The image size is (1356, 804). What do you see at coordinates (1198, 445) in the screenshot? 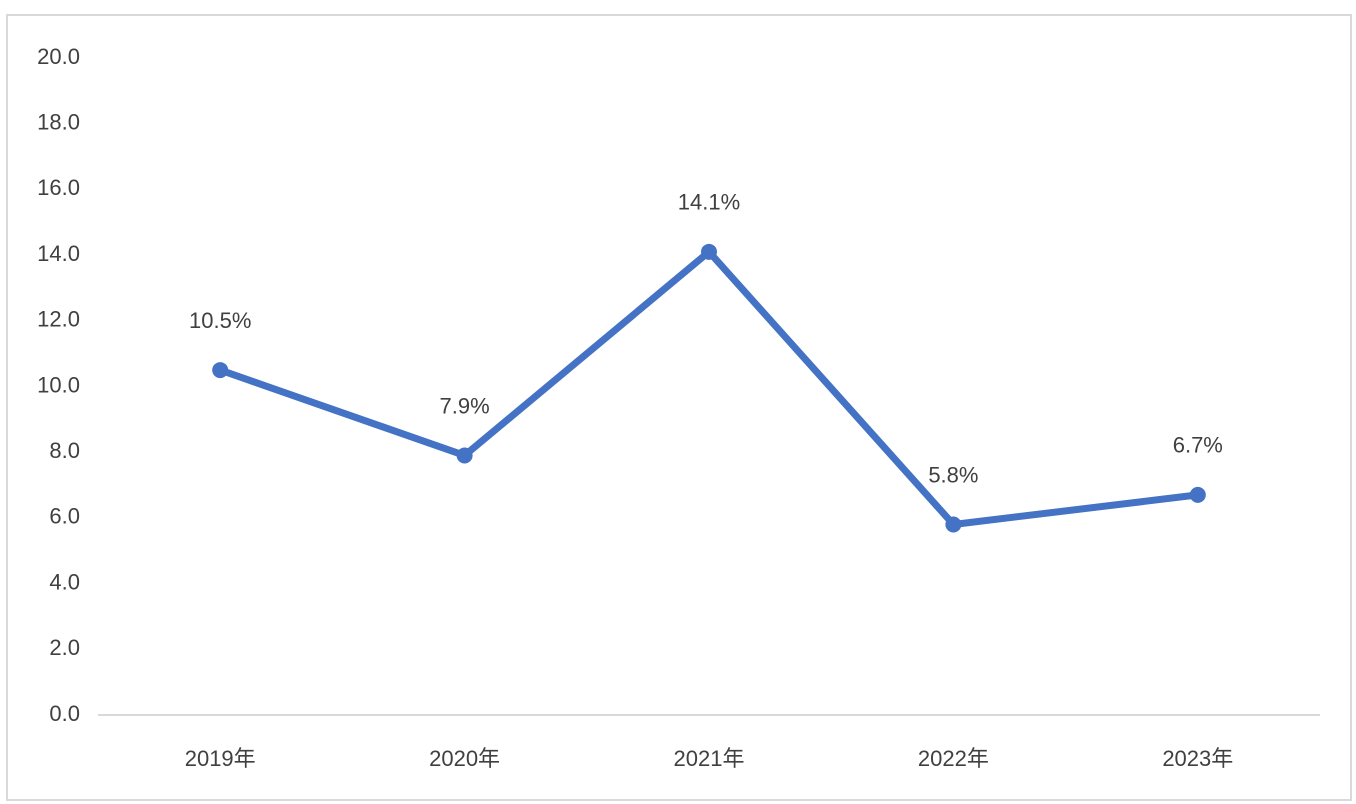
I see `data-label: 6.7%` at bounding box center [1198, 445].